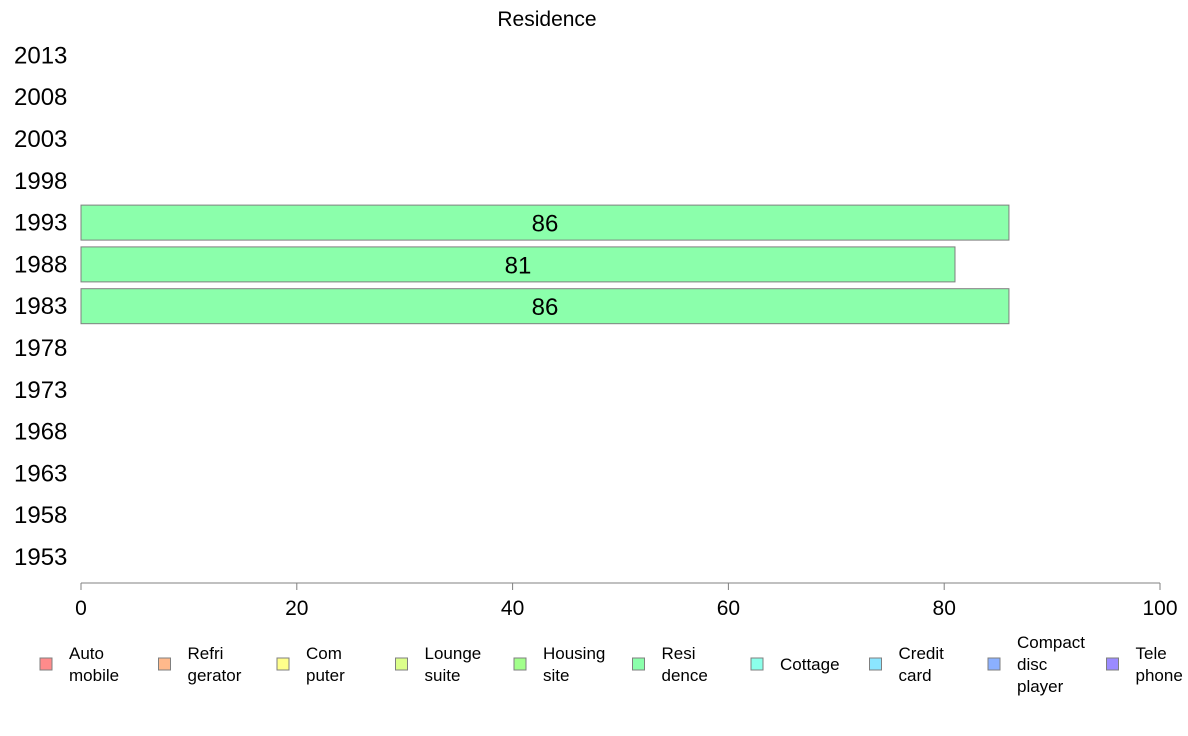  What do you see at coordinates (40, 264) in the screenshot?
I see `y-tick-label-1988: 1988` at bounding box center [40, 264].